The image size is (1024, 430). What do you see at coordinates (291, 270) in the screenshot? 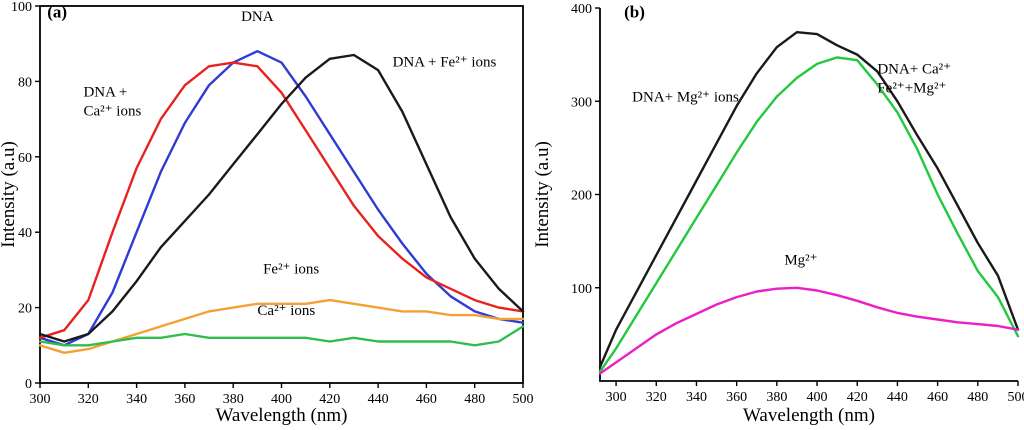
I see `label-fe: Fe²⁺ ions` at bounding box center [291, 270].